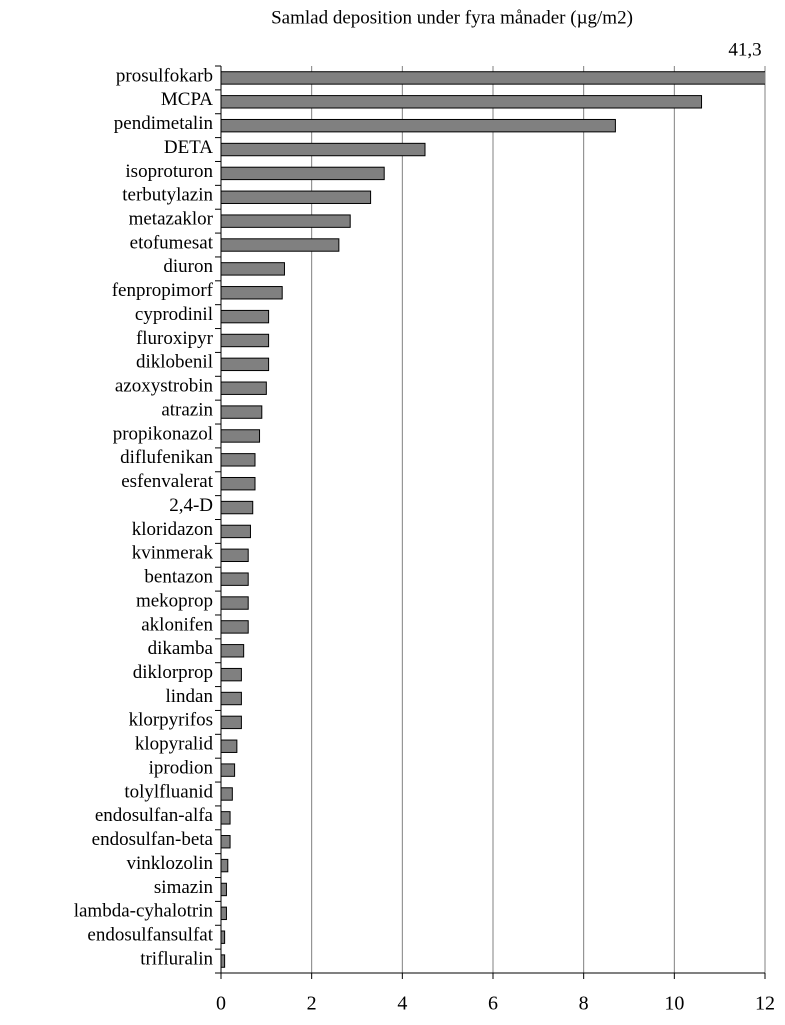 This screenshot has width=785, height=1025. I want to click on x-tick-label: 8, so click(584, 1004).